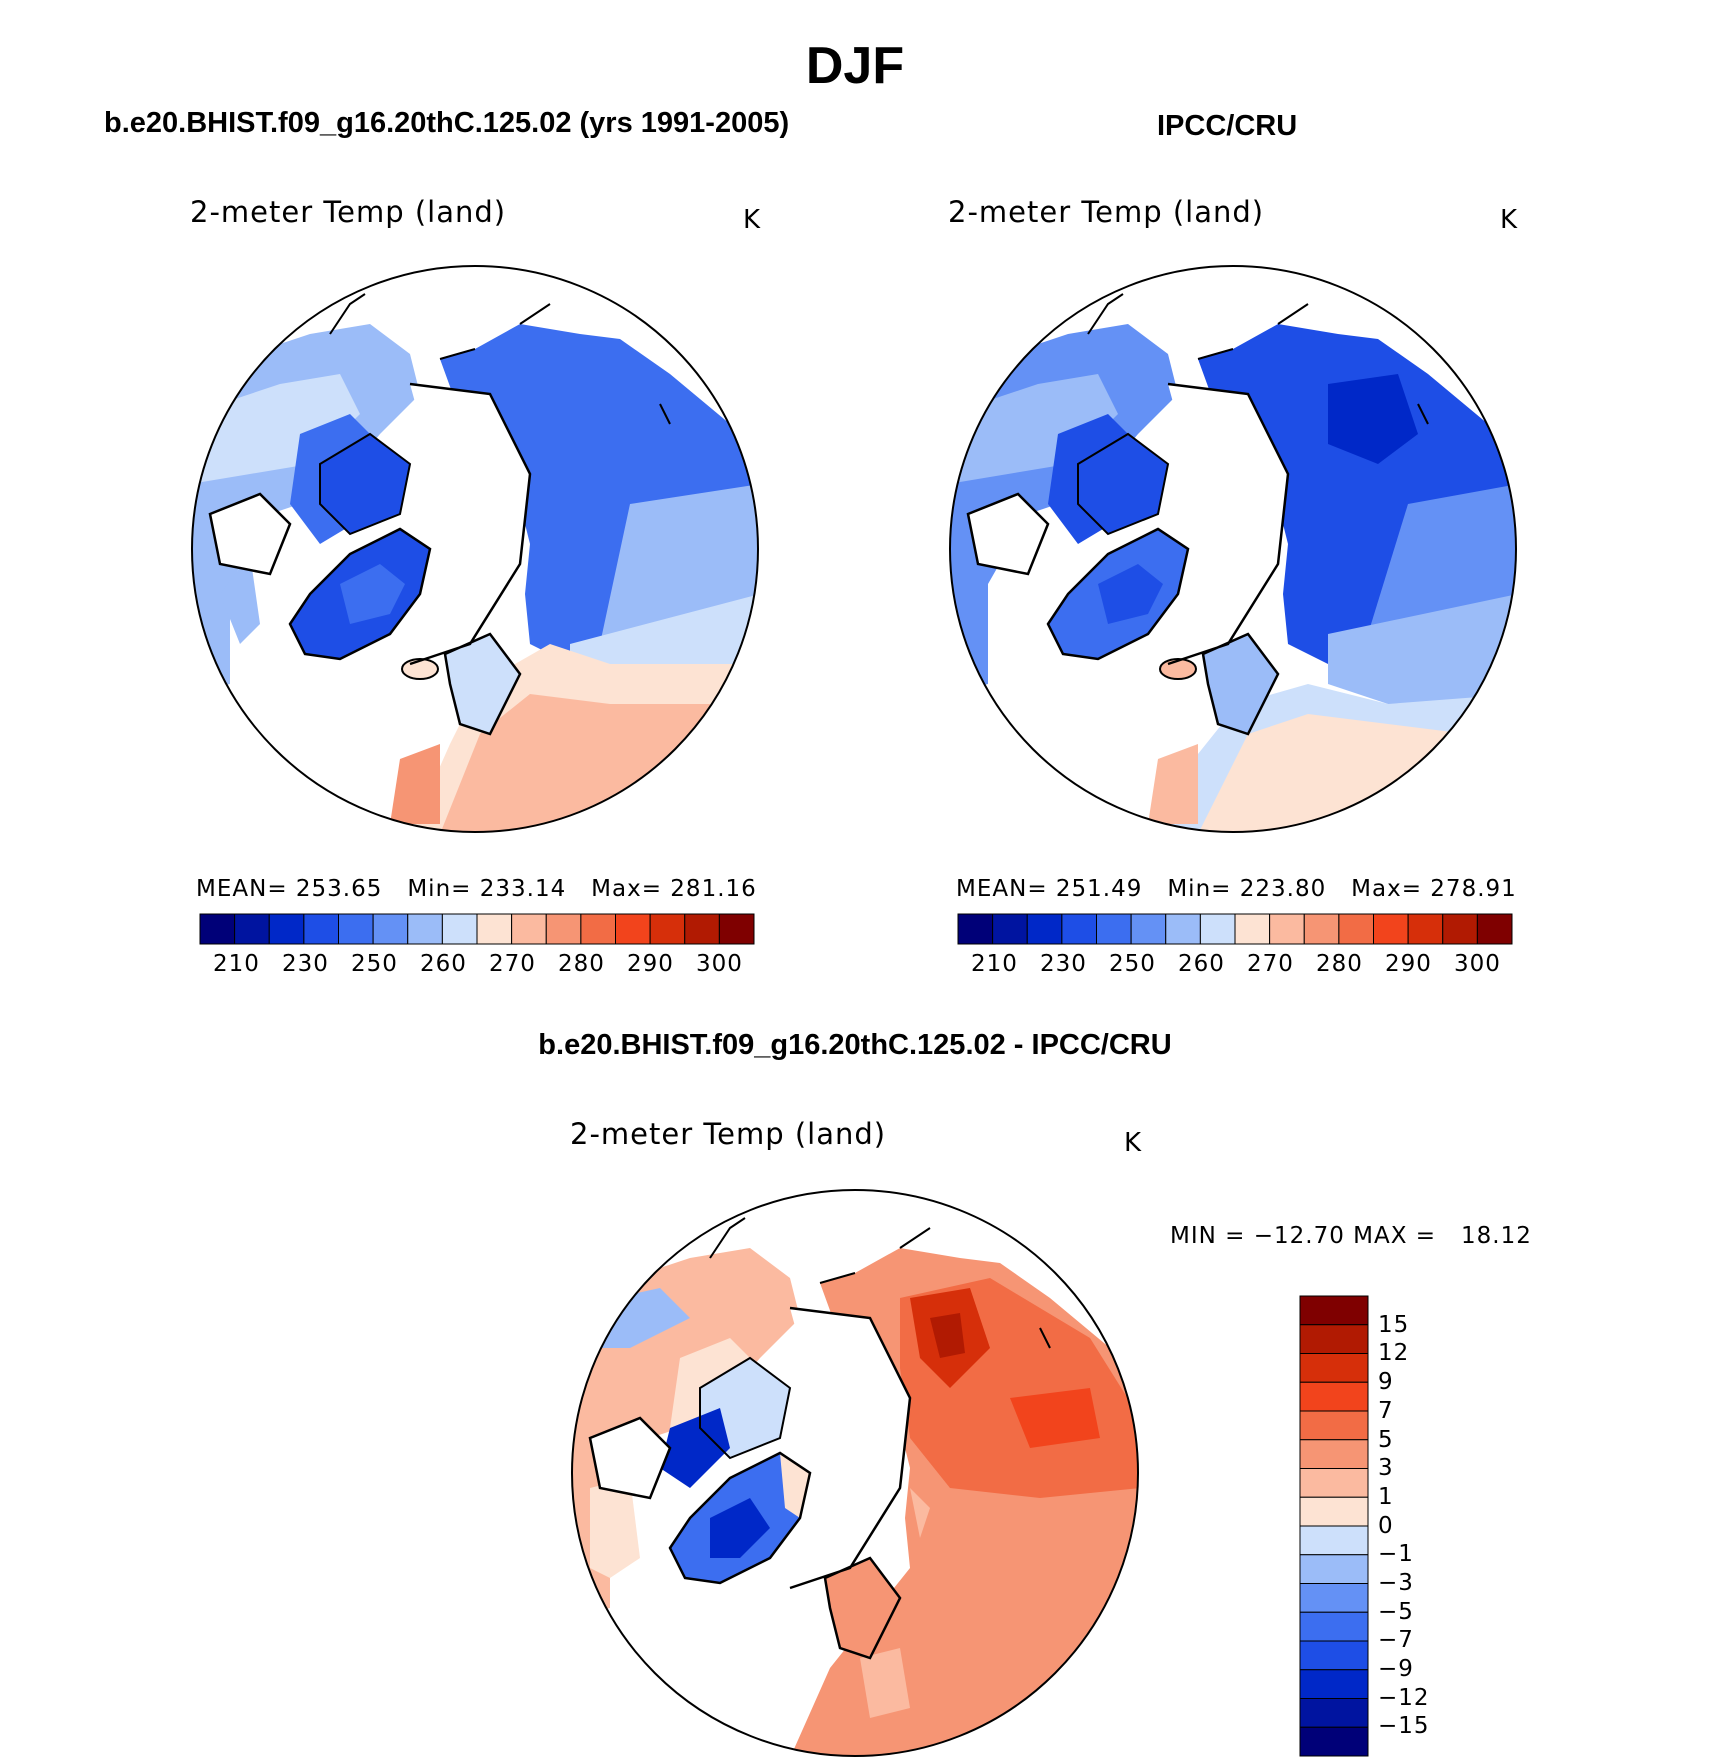  I want to click on stats-model: MEAN= 253.65 Min= 233.14 Max= 281.16, so click(476, 889).